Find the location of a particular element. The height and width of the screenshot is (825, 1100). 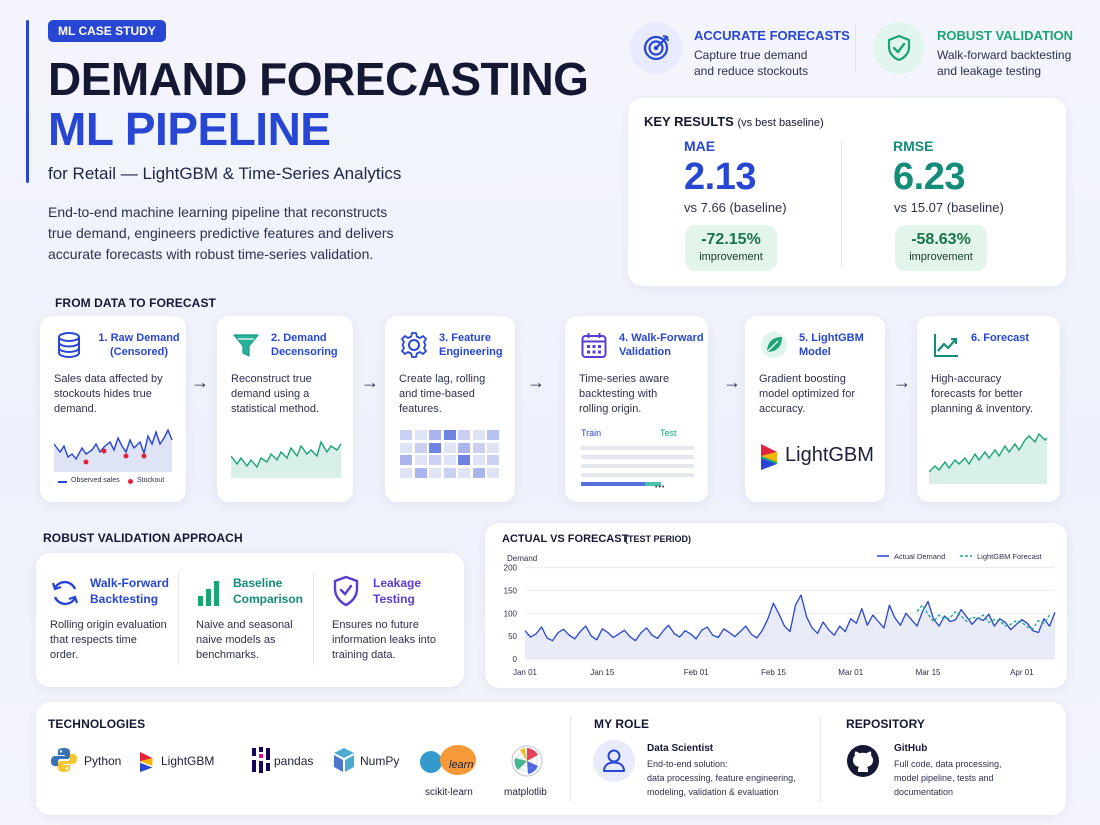

scikit-learn-logo-orange is located at coordinates (458, 760).